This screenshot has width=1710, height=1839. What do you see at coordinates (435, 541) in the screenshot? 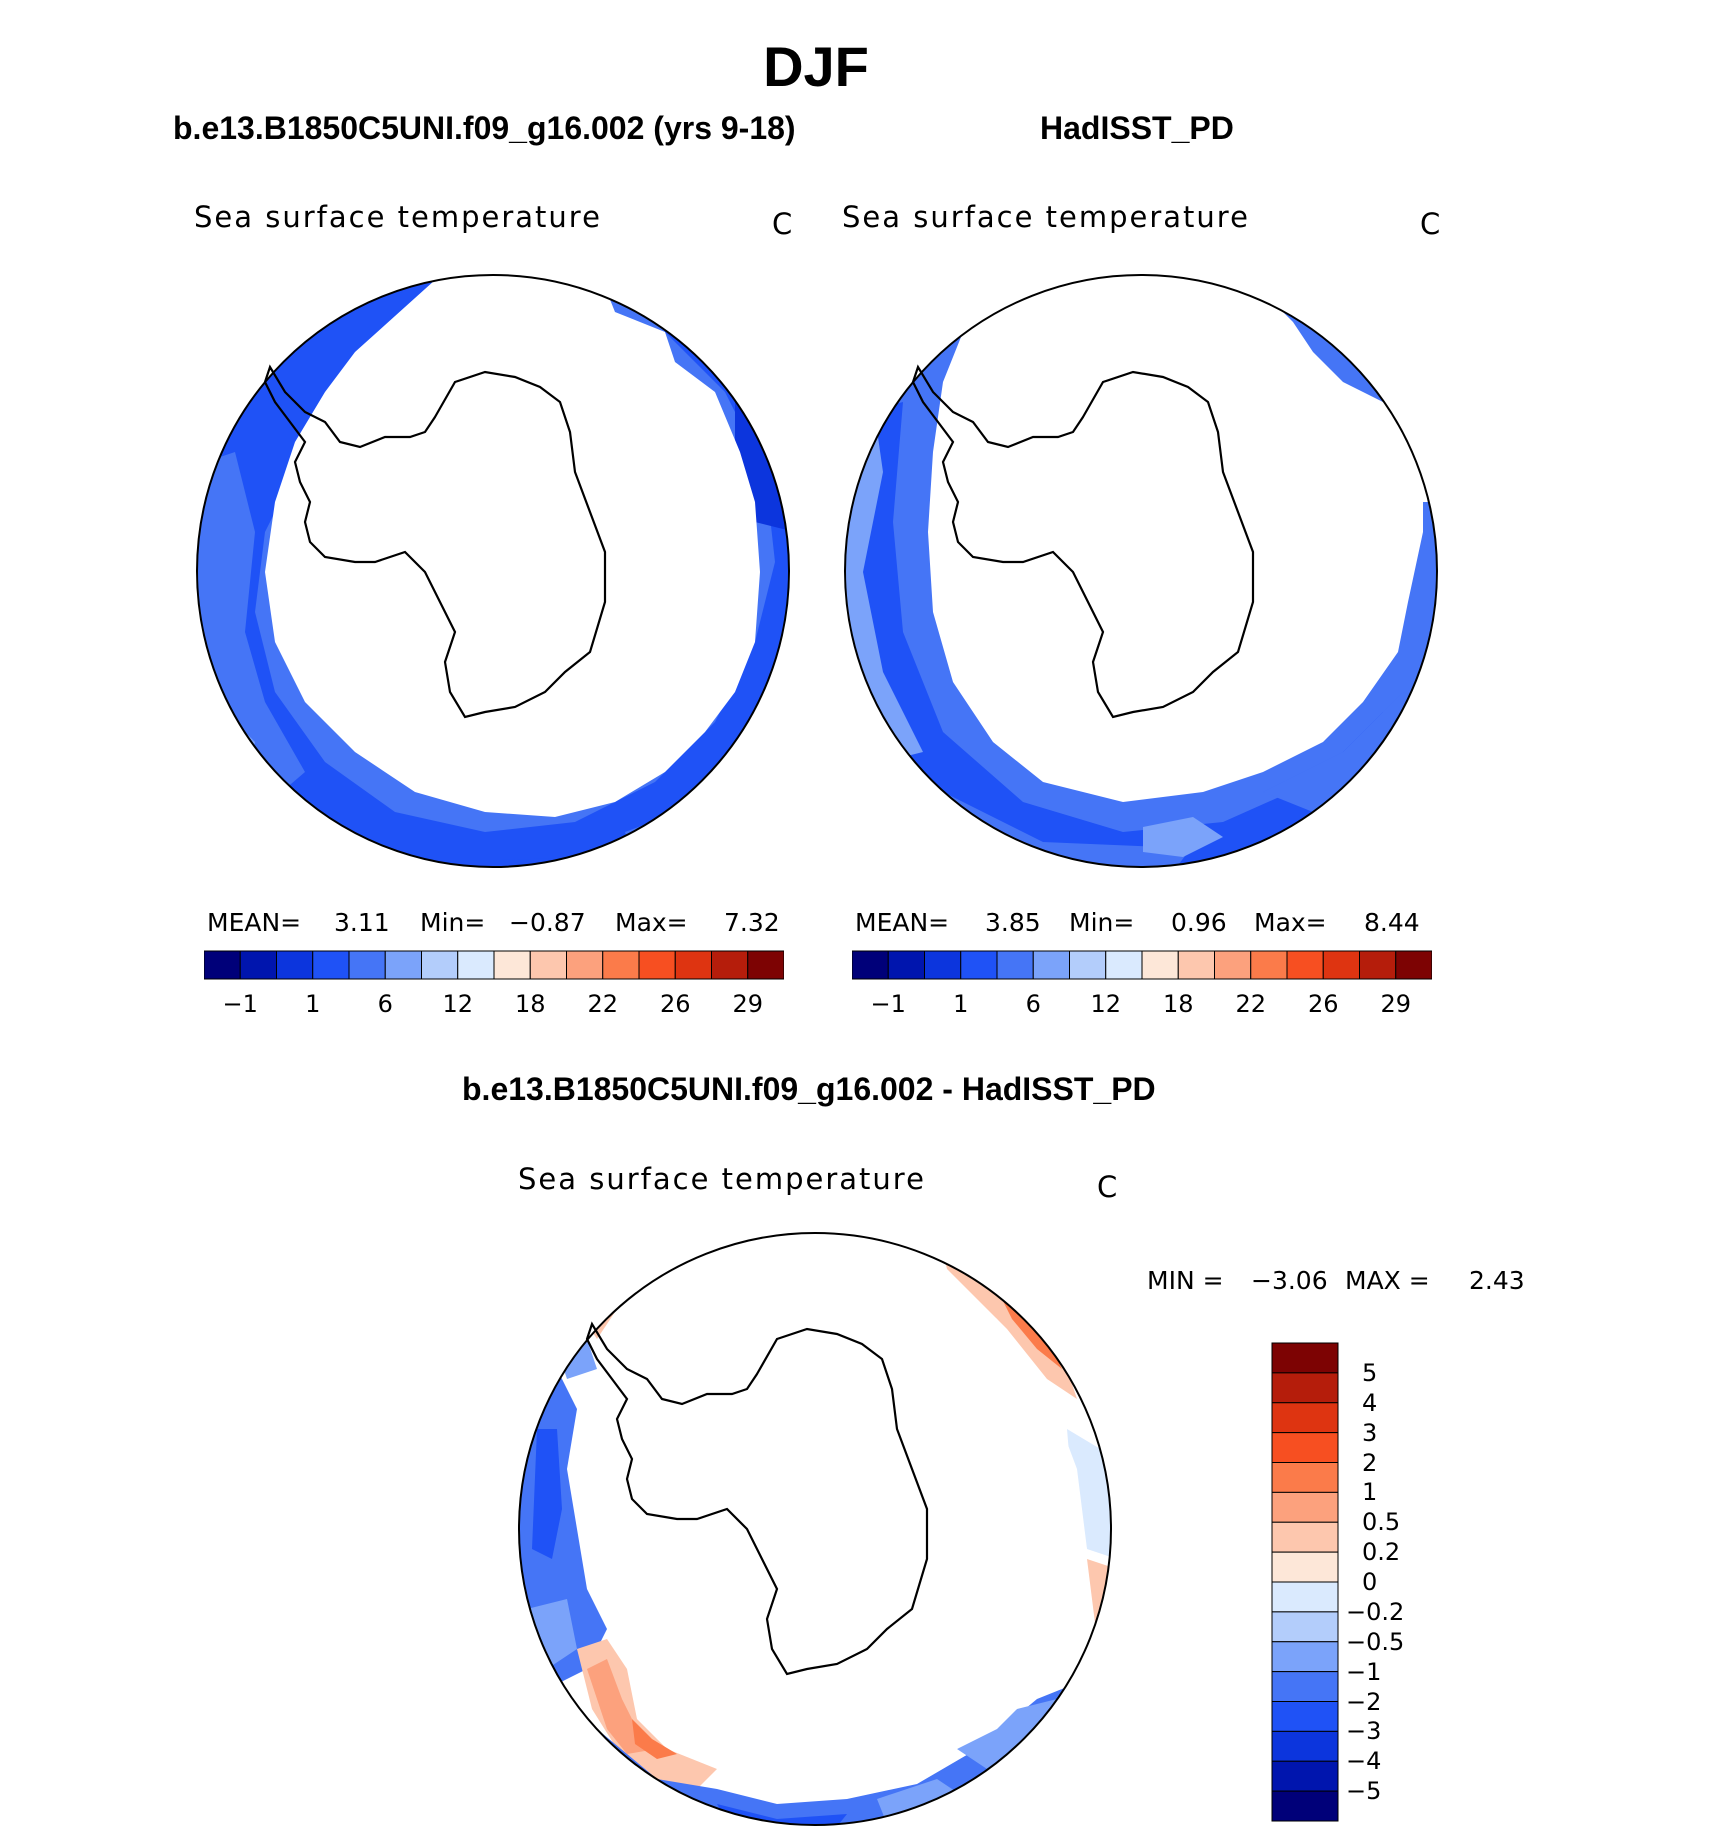
I see `left-antarctica-outline` at bounding box center [435, 541].